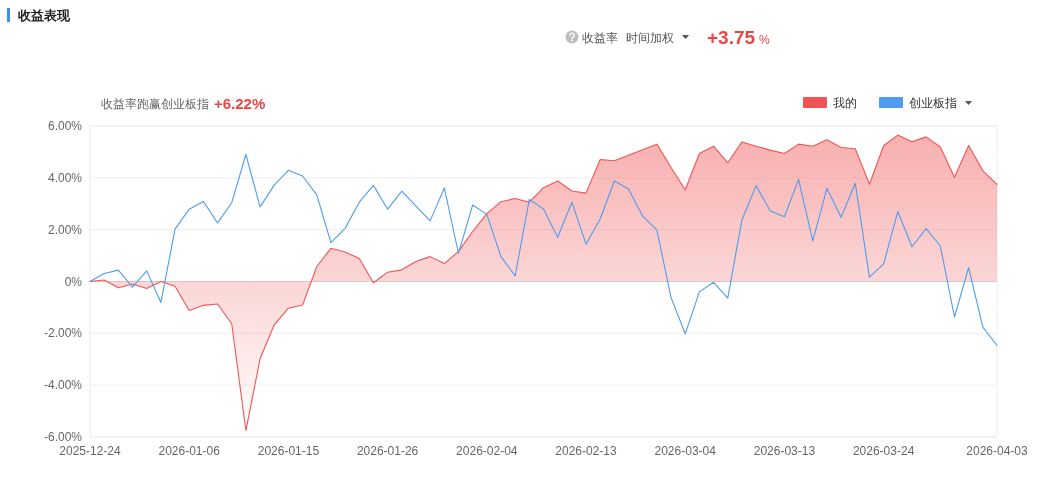 The height and width of the screenshot is (477, 1042). What do you see at coordinates (731, 37) in the screenshot?
I see `text: +3.75` at bounding box center [731, 37].